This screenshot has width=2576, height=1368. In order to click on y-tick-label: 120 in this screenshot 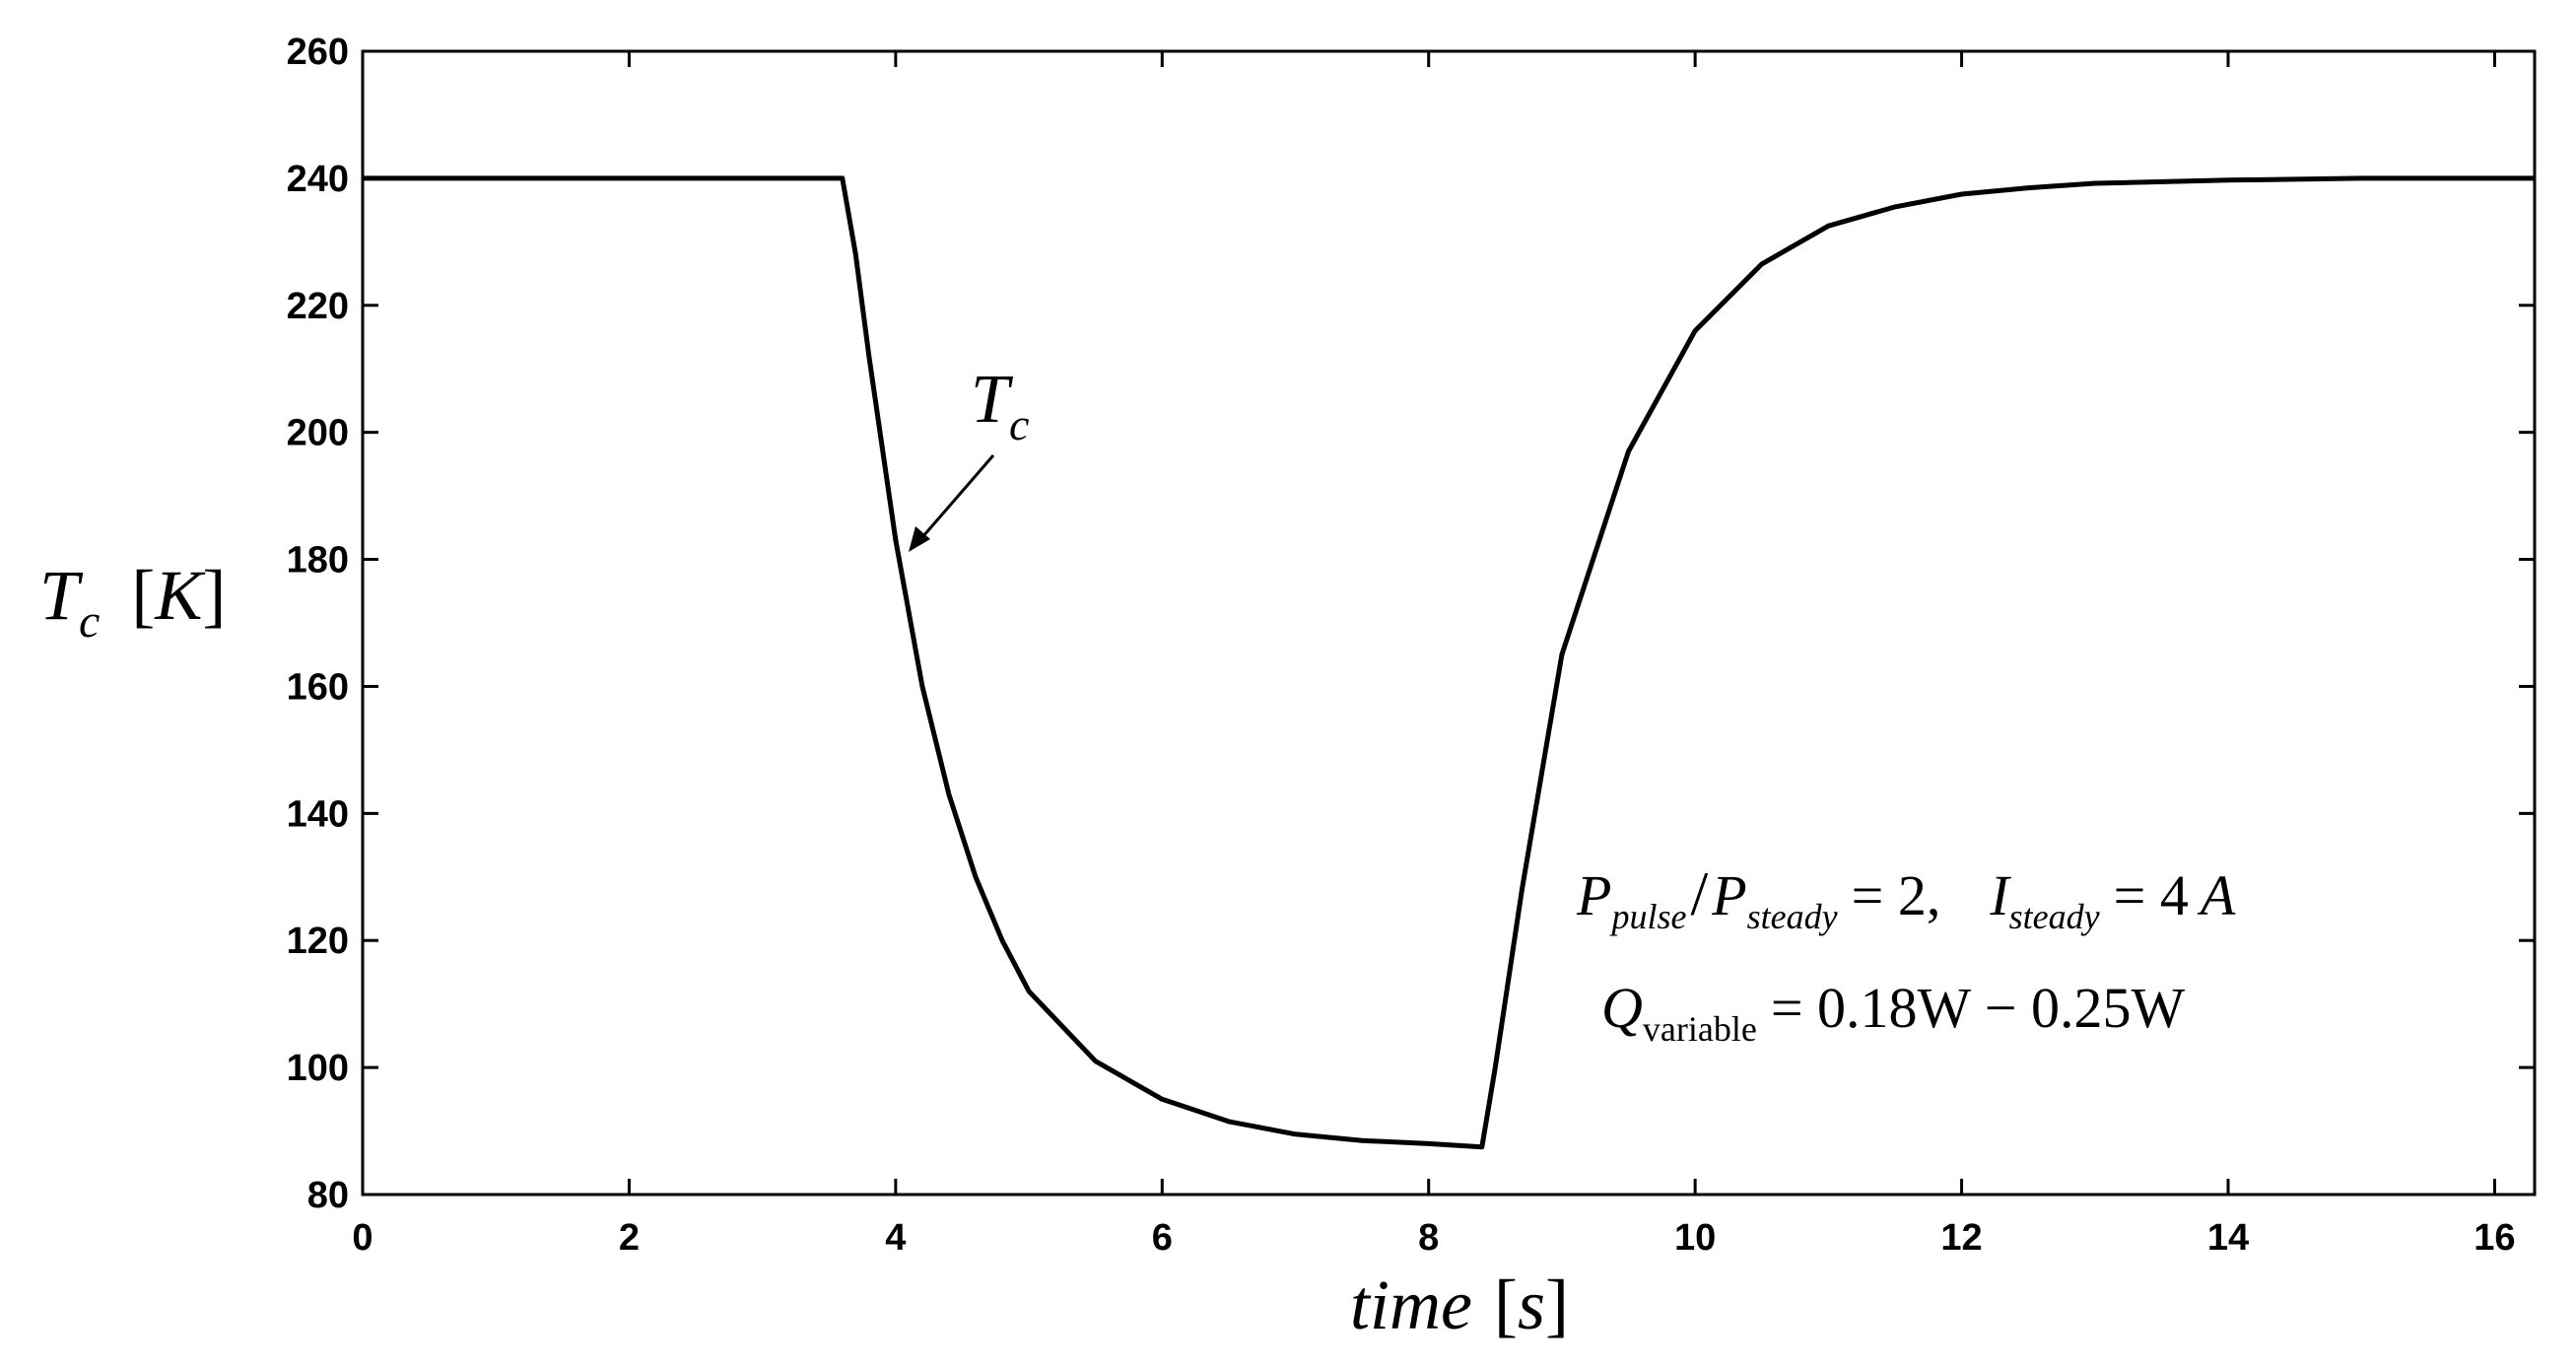, I will do `click(318, 941)`.